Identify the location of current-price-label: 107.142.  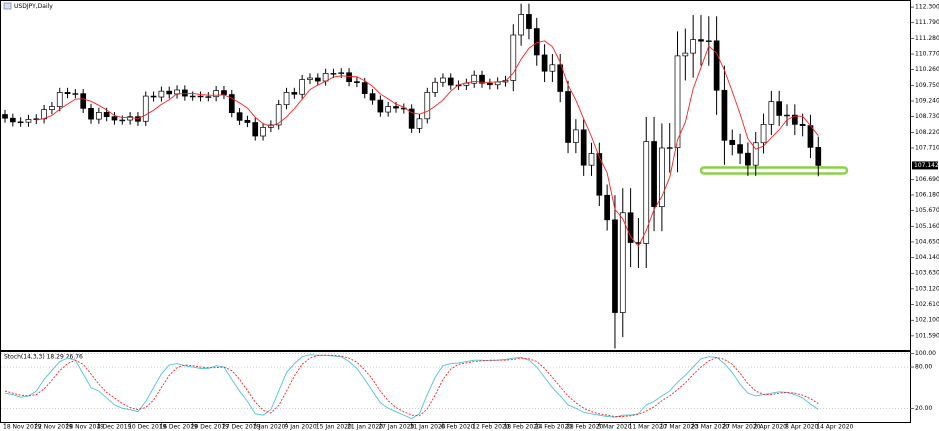
(926, 165).